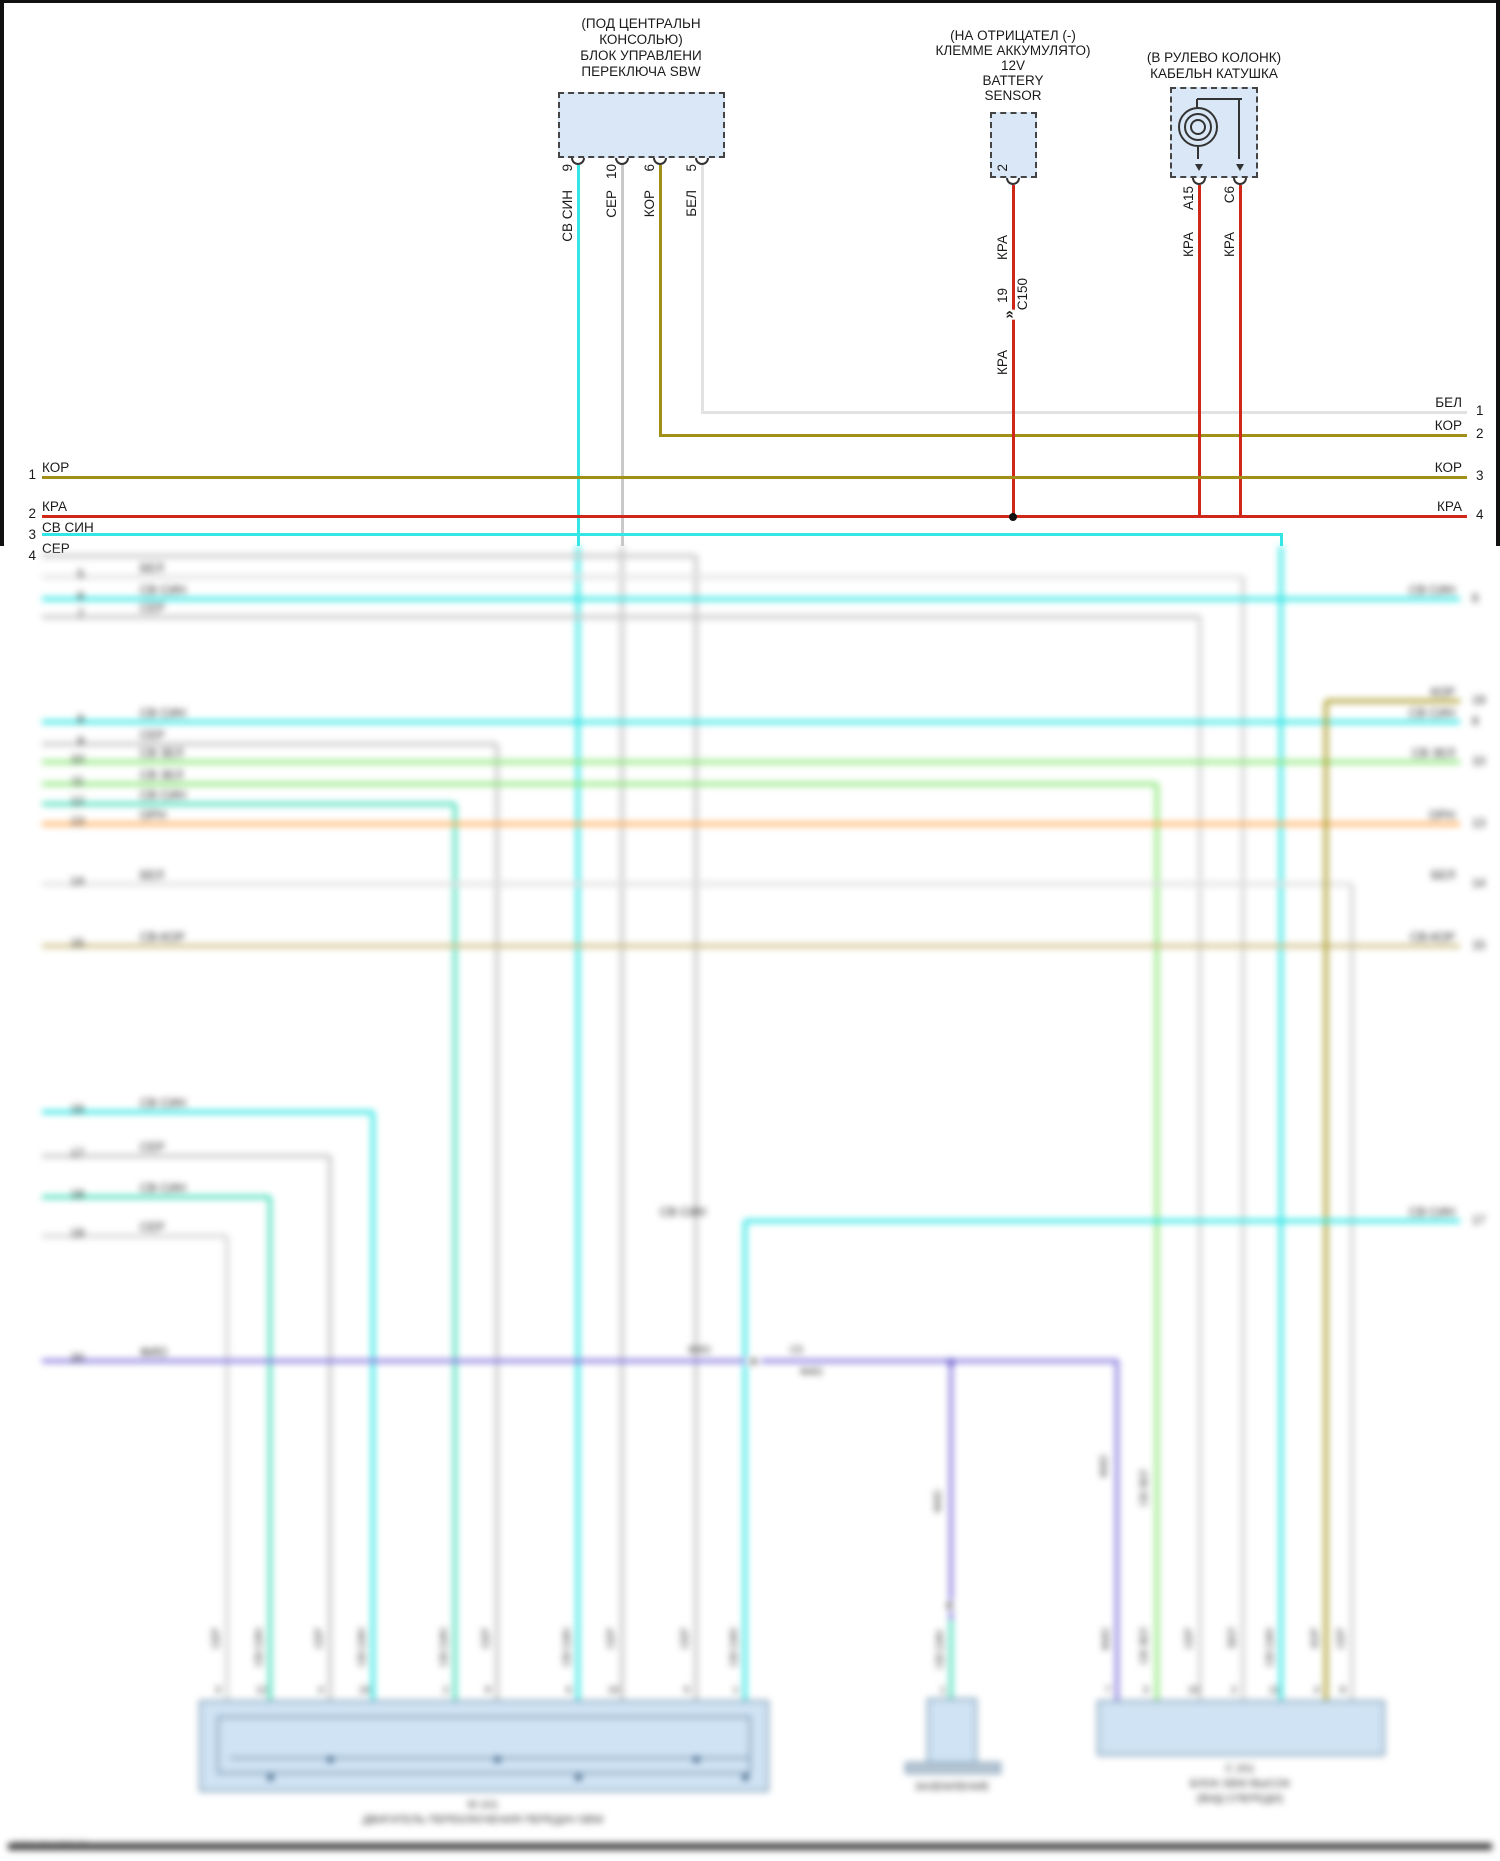 This screenshot has width=1500, height=1861. What do you see at coordinates (152, 568) in the screenshot?
I see `wire-label: БЕЛ` at bounding box center [152, 568].